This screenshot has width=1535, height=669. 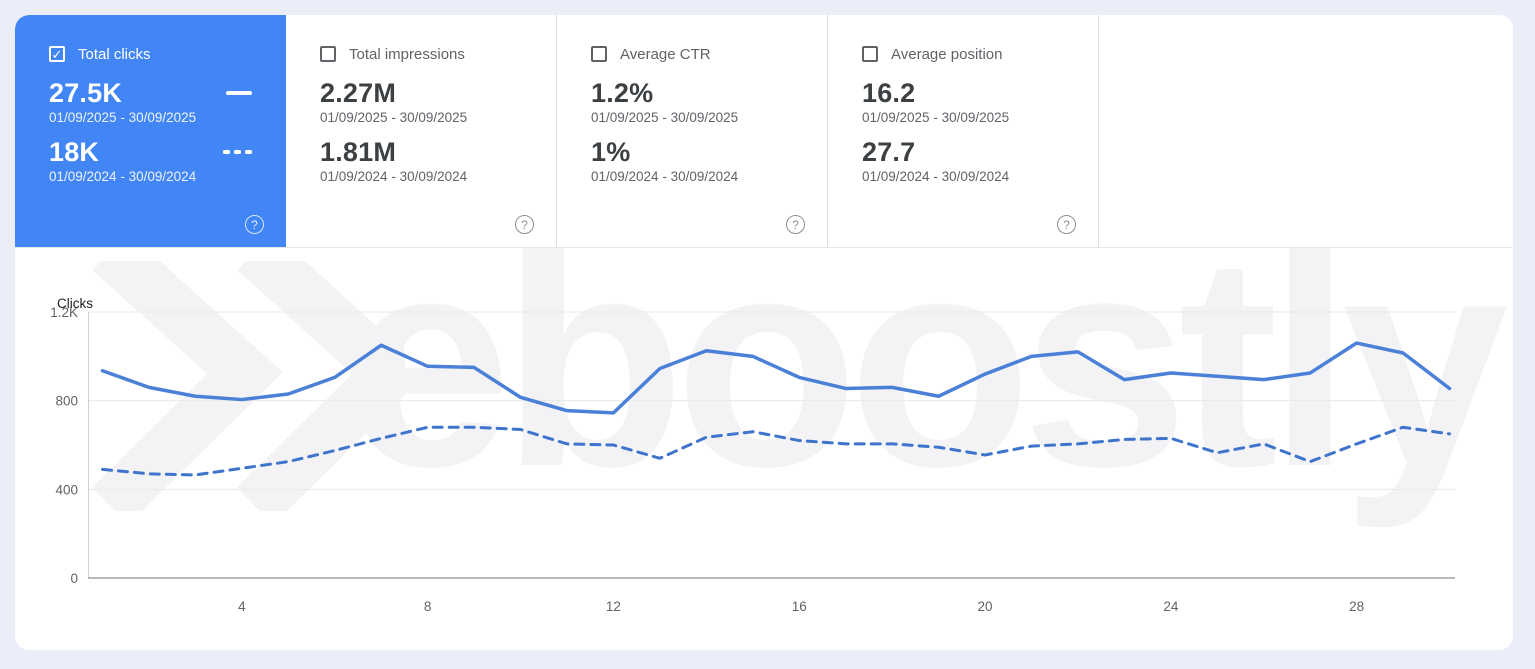 What do you see at coordinates (358, 151) in the screenshot?
I see `metric-value-previous: 1.81M` at bounding box center [358, 151].